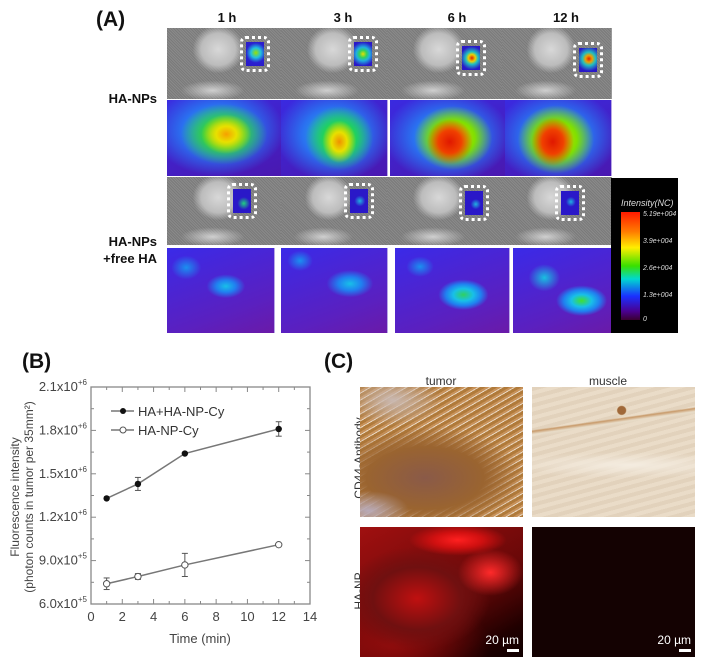 The image size is (711, 666). I want to click on y-tick-label: 1.5x10+6, so click(63, 473).